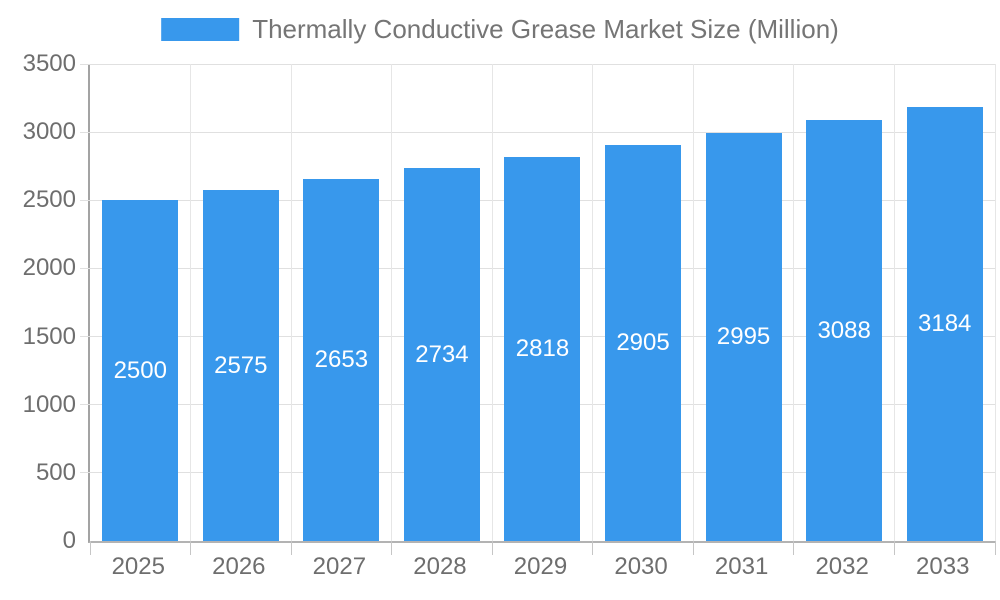 Image resolution: width=1000 pixels, height=600 pixels. I want to click on y-axis: 0 500 1000 1500 2000 2500 3000 3500, so click(38, 302).